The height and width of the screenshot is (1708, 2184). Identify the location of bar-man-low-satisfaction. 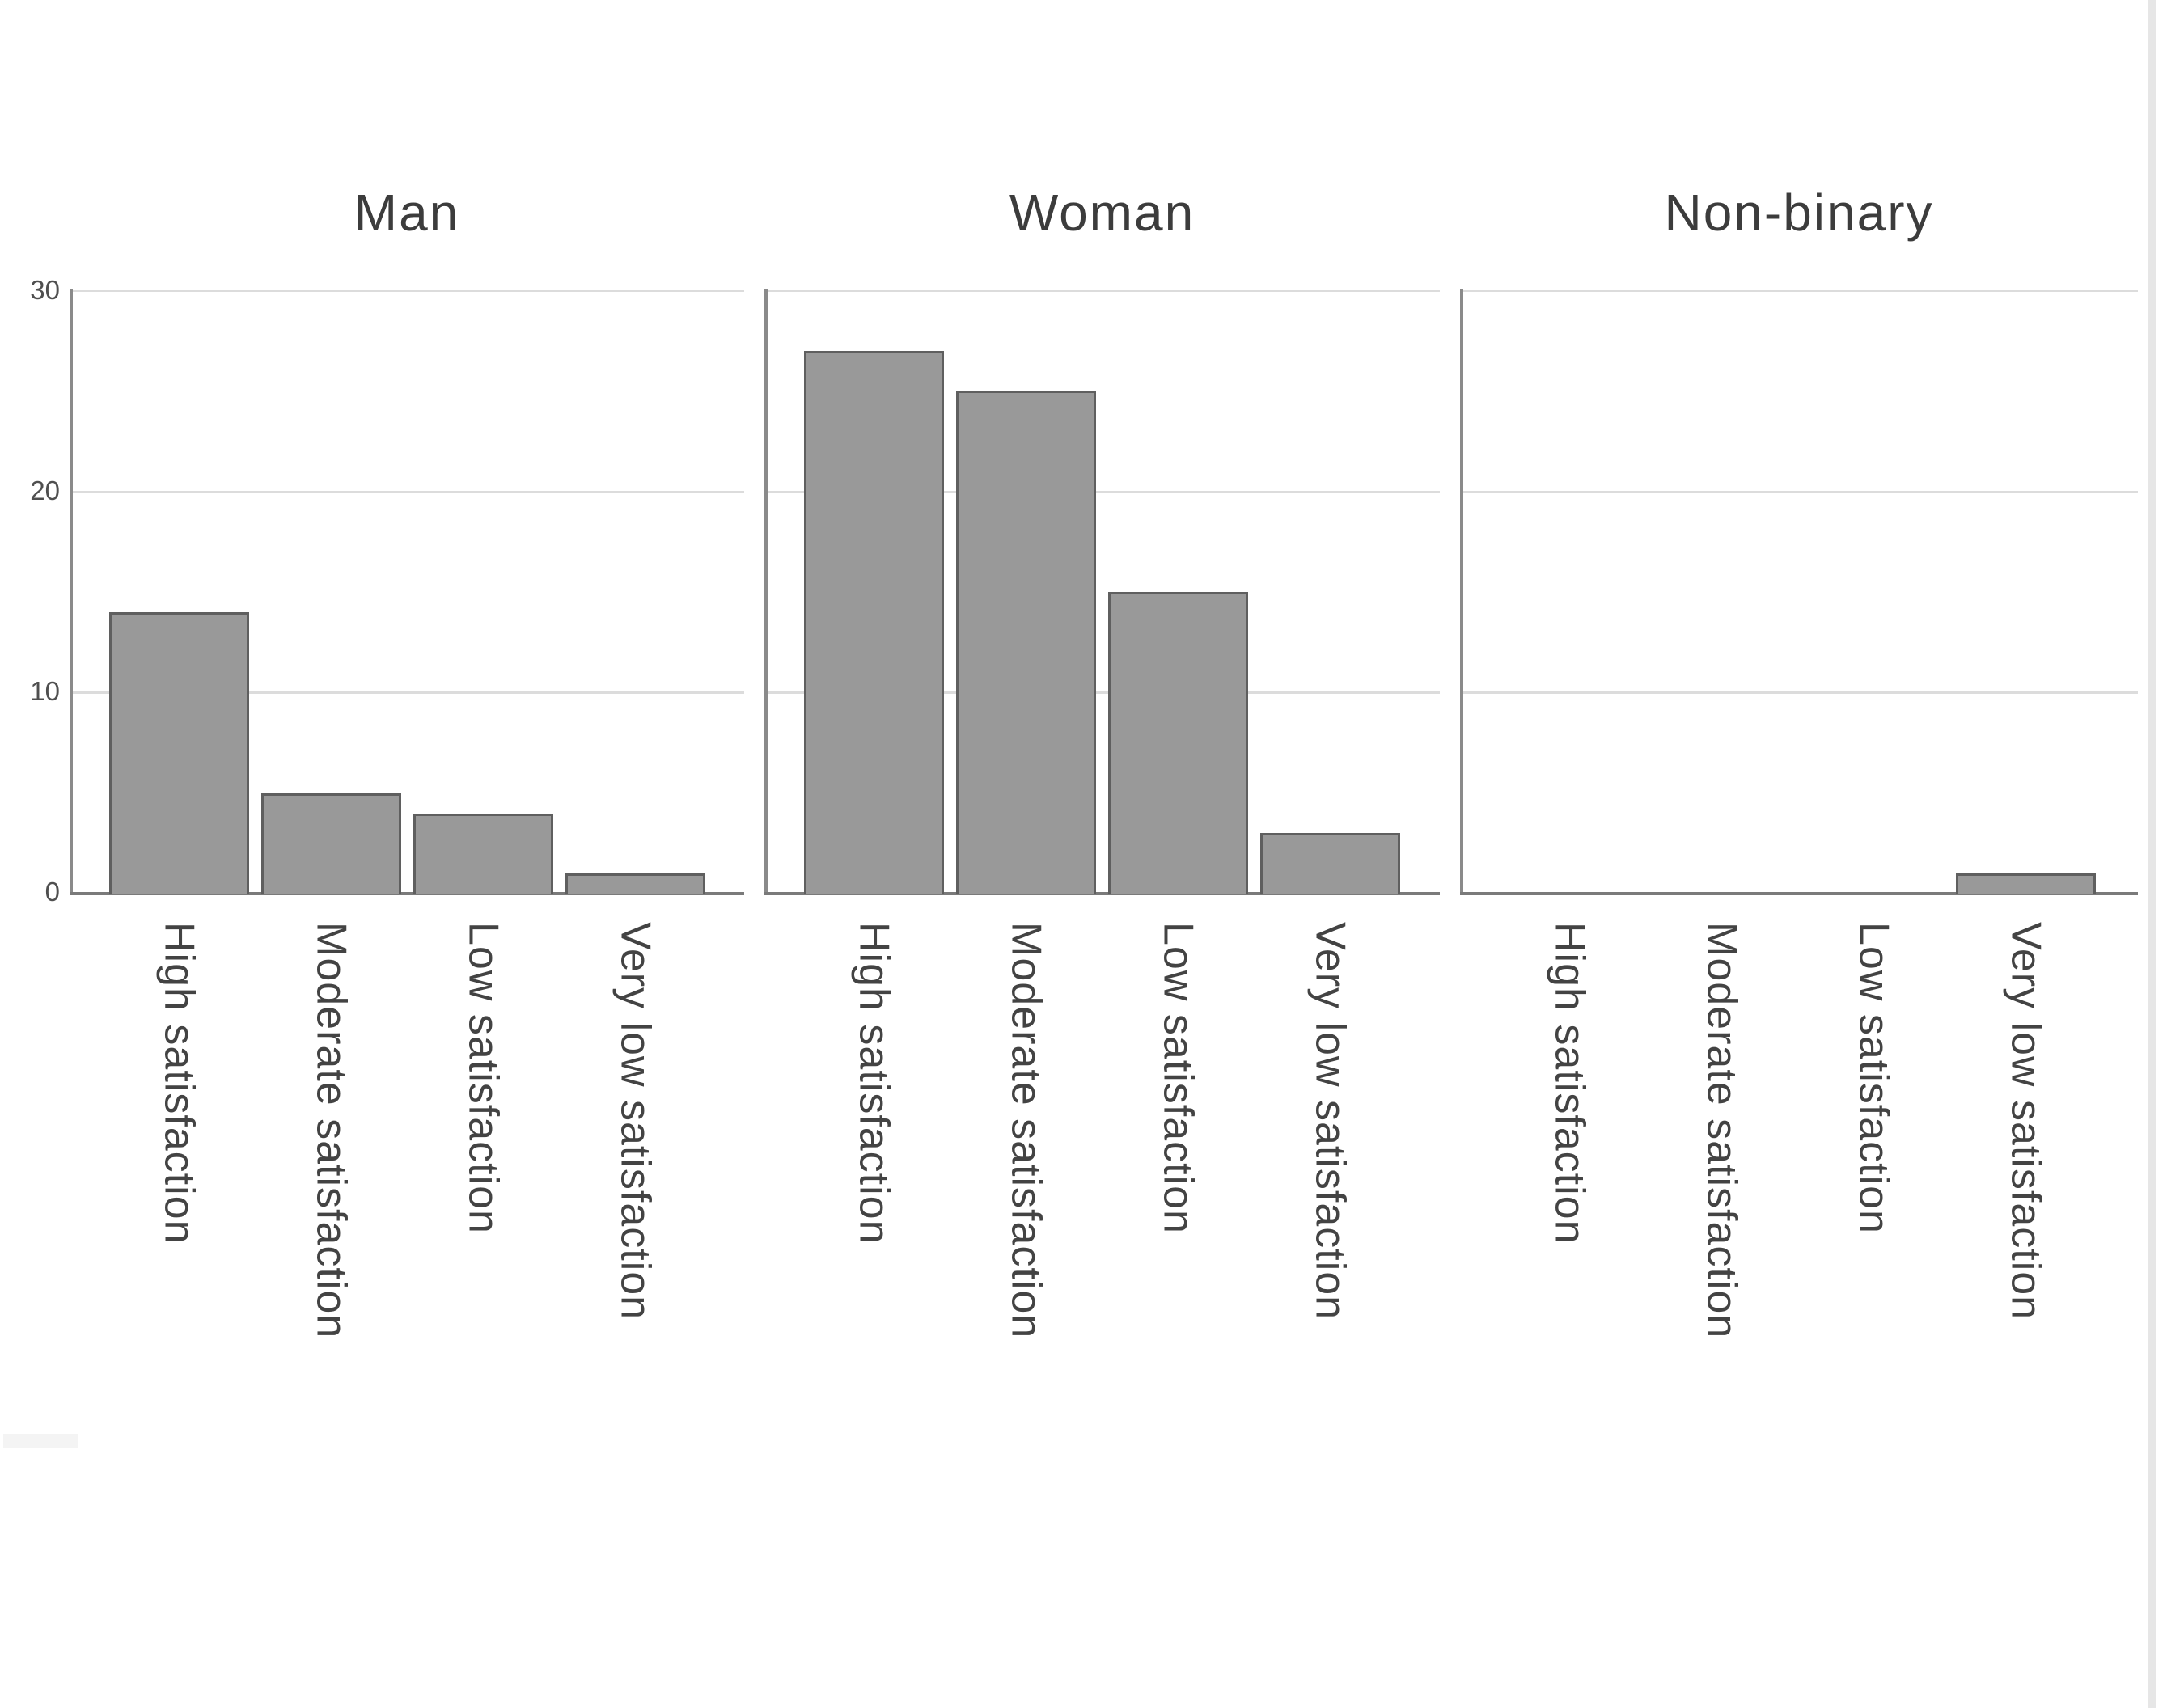
(483, 854).